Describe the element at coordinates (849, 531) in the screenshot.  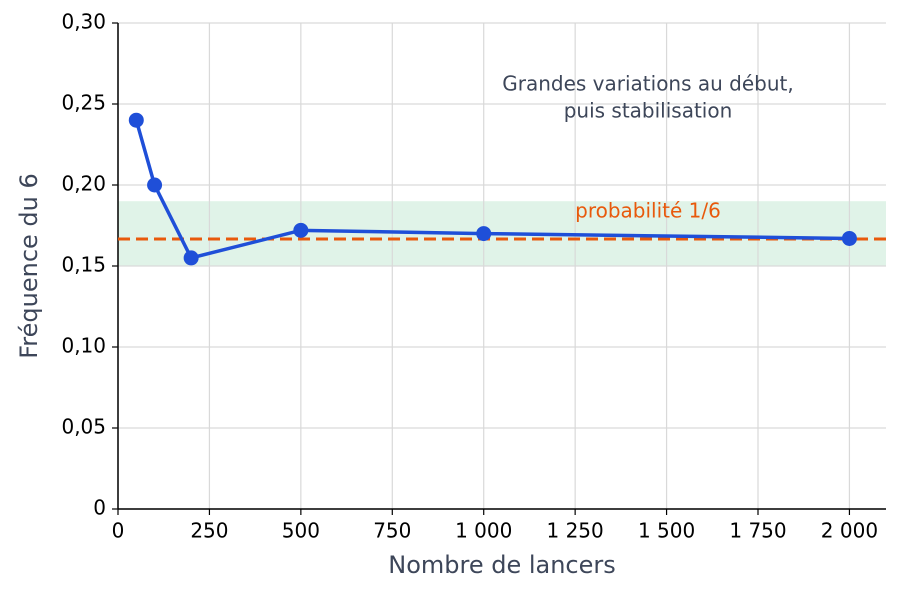
I see `x-tick-label: 2 000` at that location.